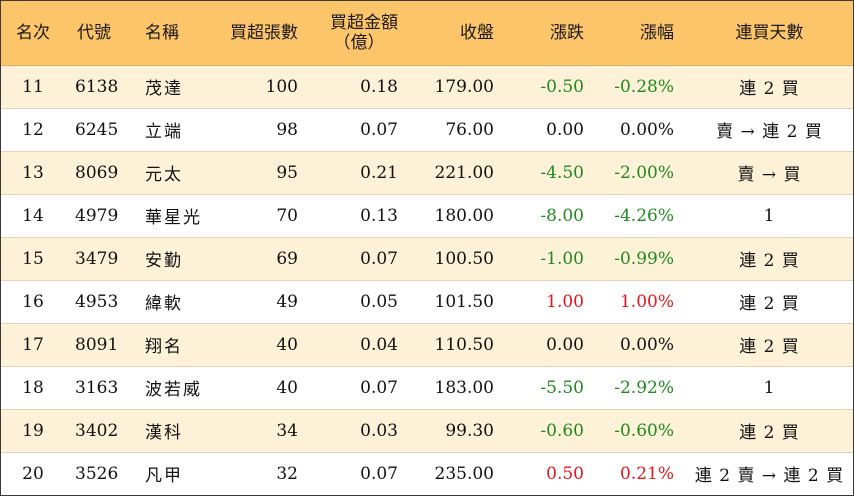  Describe the element at coordinates (33, 172) in the screenshot. I see `cell-rank: 13` at that location.